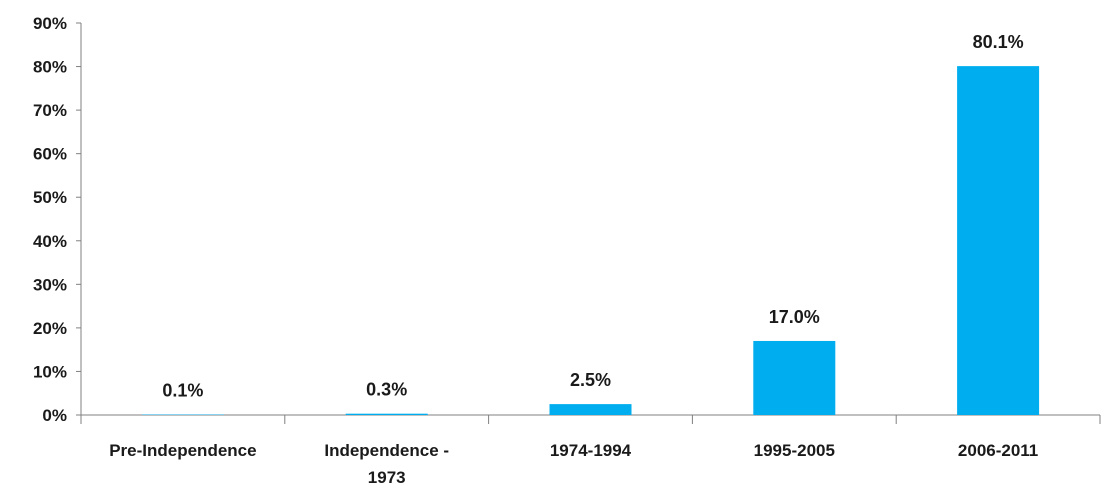 The width and height of the screenshot is (1107, 491). Describe the element at coordinates (182, 450) in the screenshot. I see `x-category-label: Pre-Independence` at that location.